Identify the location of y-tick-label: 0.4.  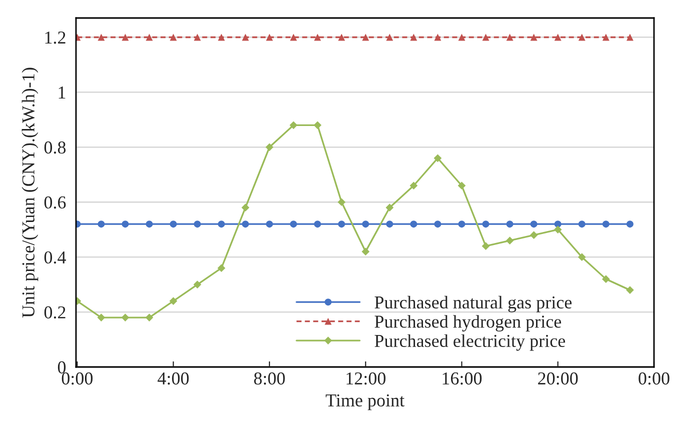
(55, 257).